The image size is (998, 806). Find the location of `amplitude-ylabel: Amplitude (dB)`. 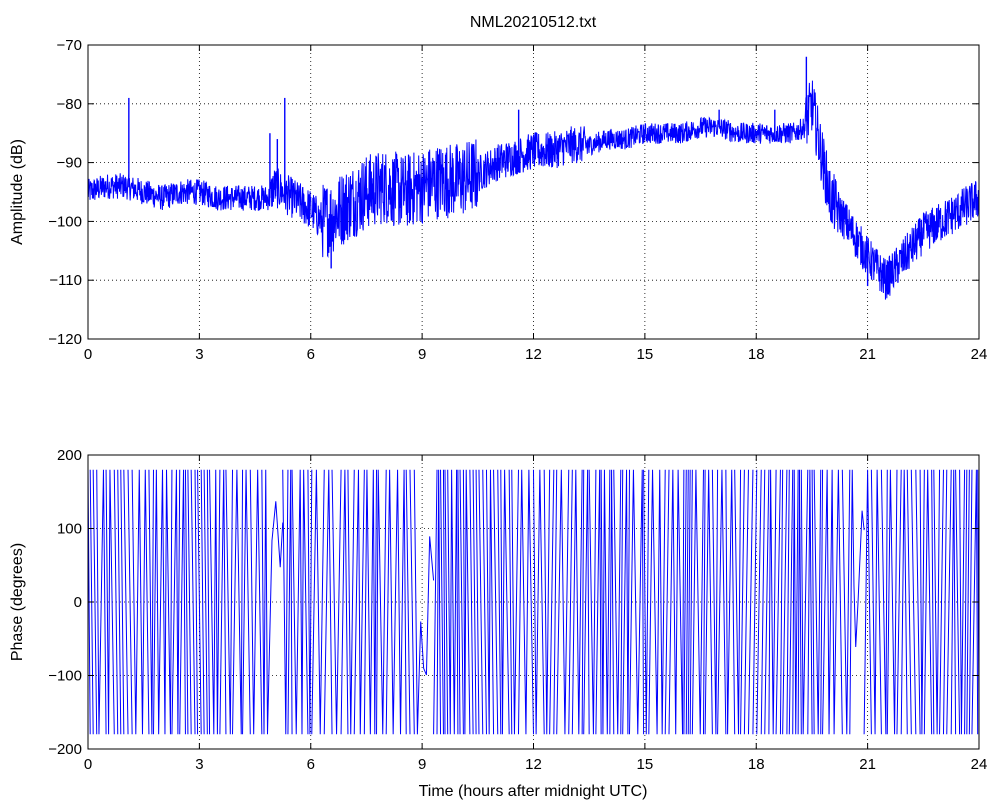

amplitude-ylabel: Amplitude (dB) is located at coordinates (17, 192).